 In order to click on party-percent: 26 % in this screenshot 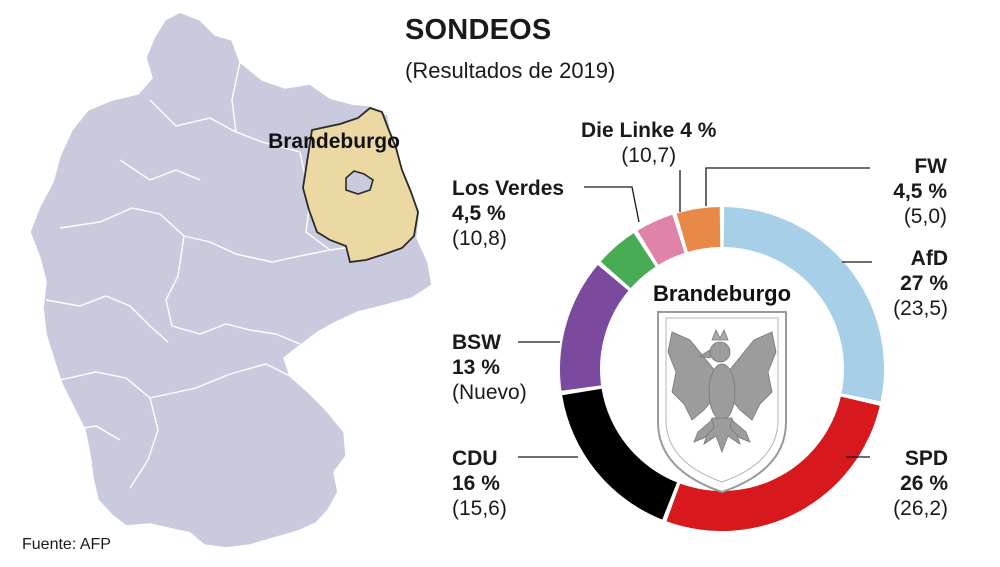, I will do `click(924, 483)`.